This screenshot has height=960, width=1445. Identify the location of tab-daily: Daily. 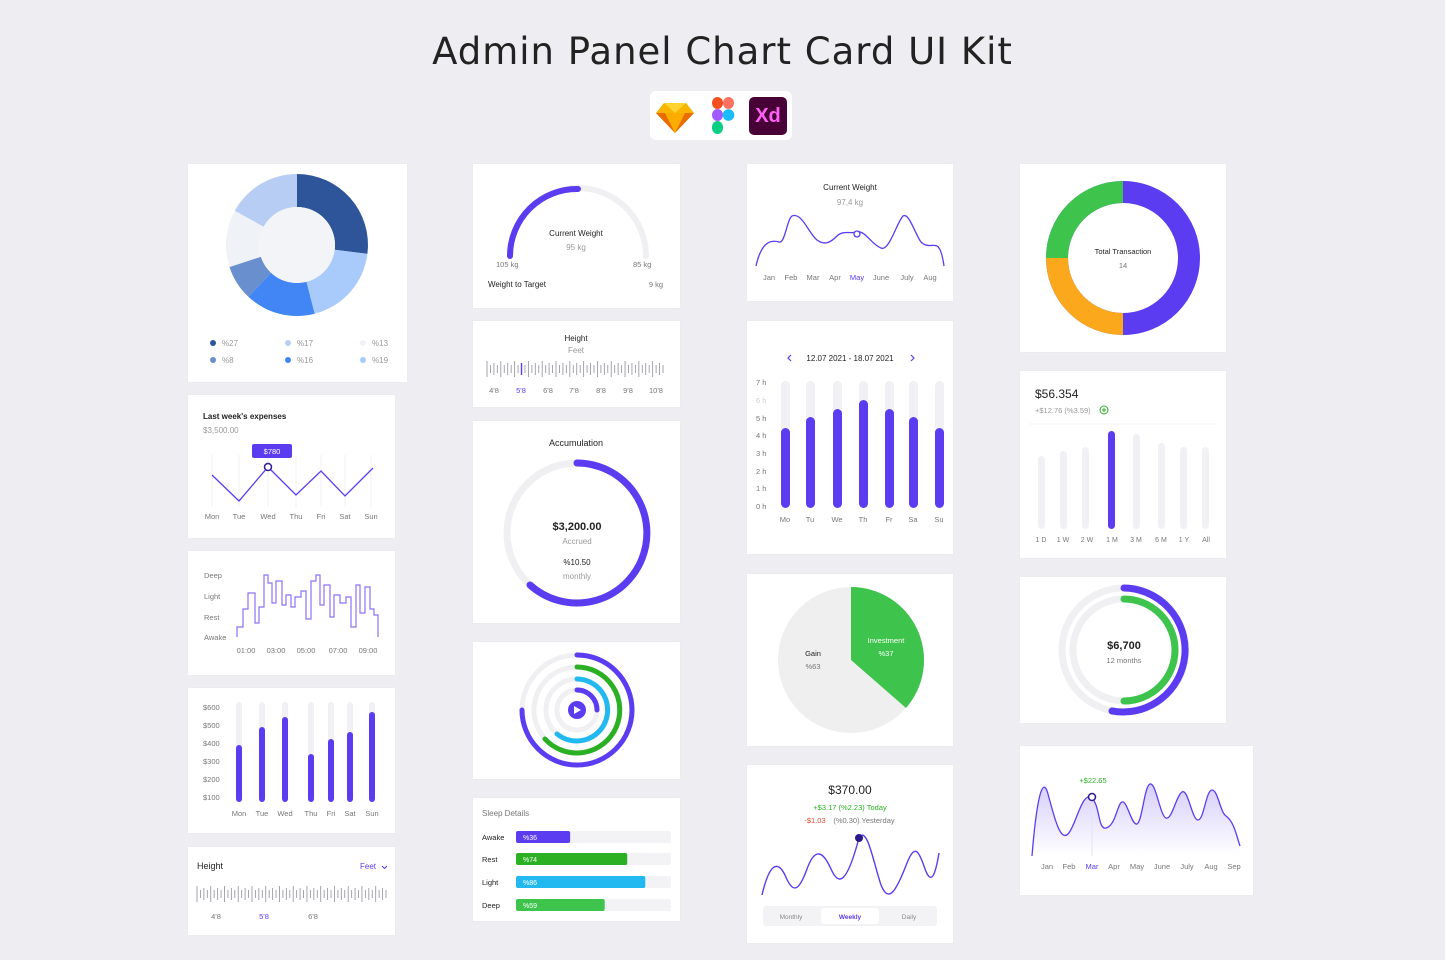
(909, 917).